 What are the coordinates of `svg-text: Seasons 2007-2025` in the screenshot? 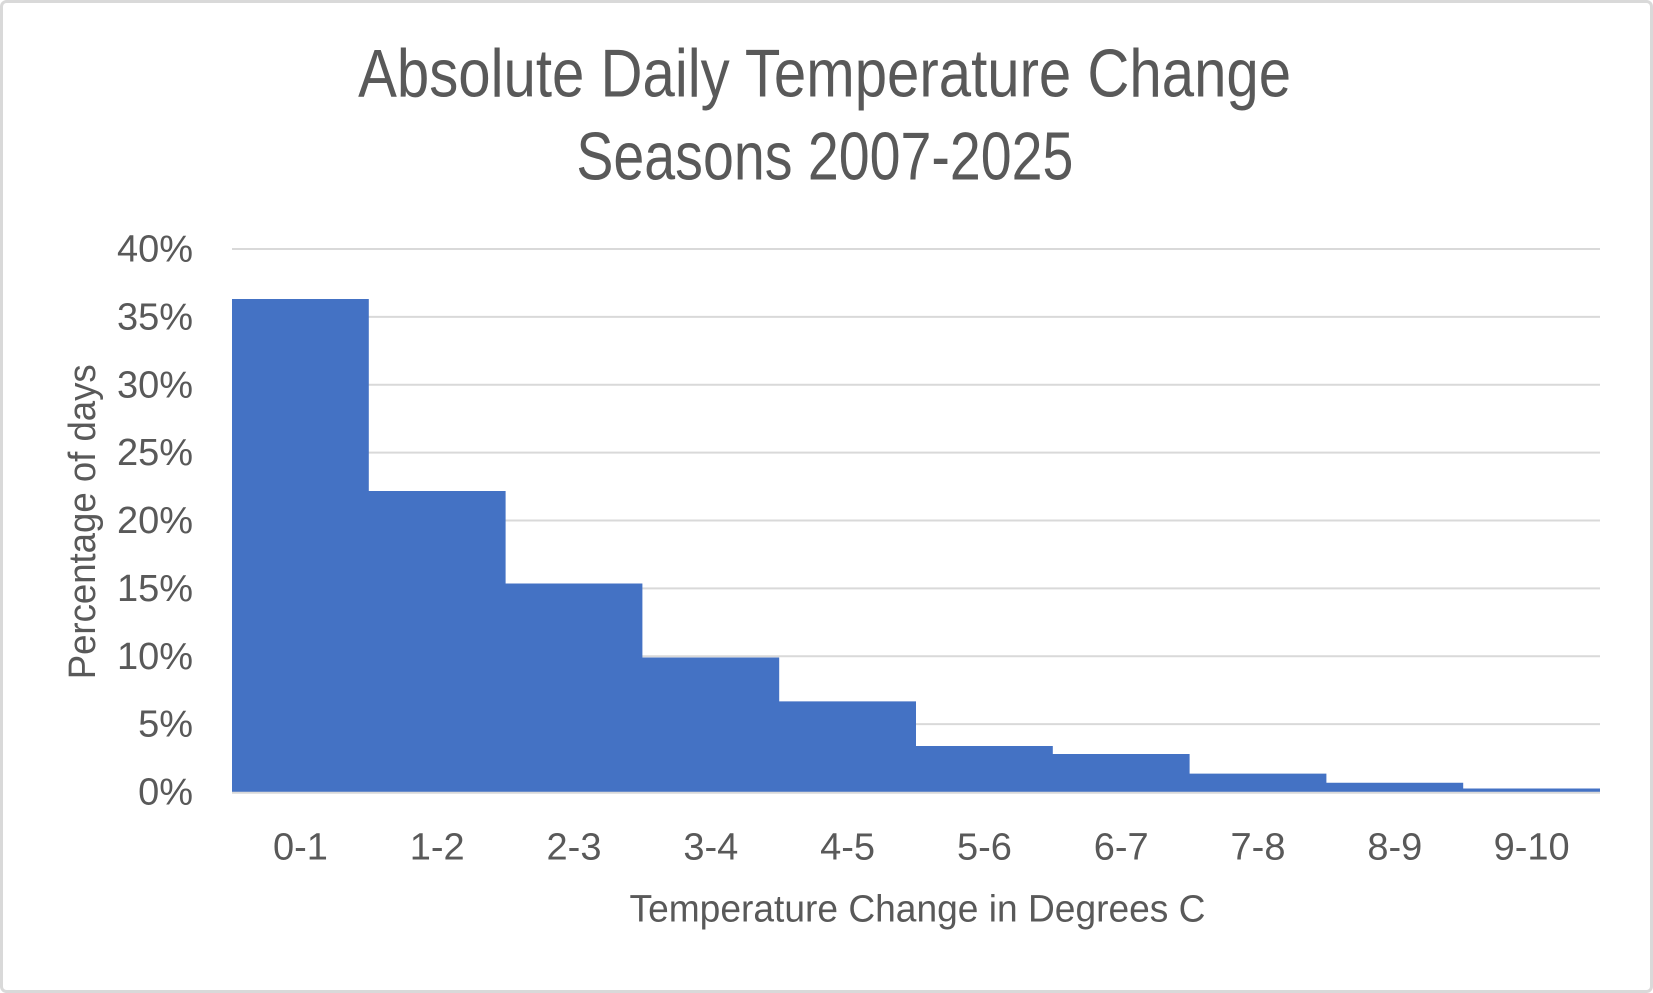 It's located at (824, 157).